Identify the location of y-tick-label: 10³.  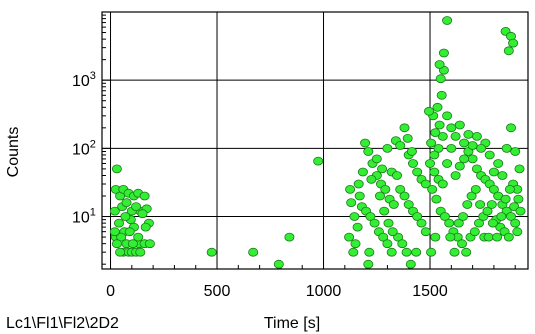
(84, 80).